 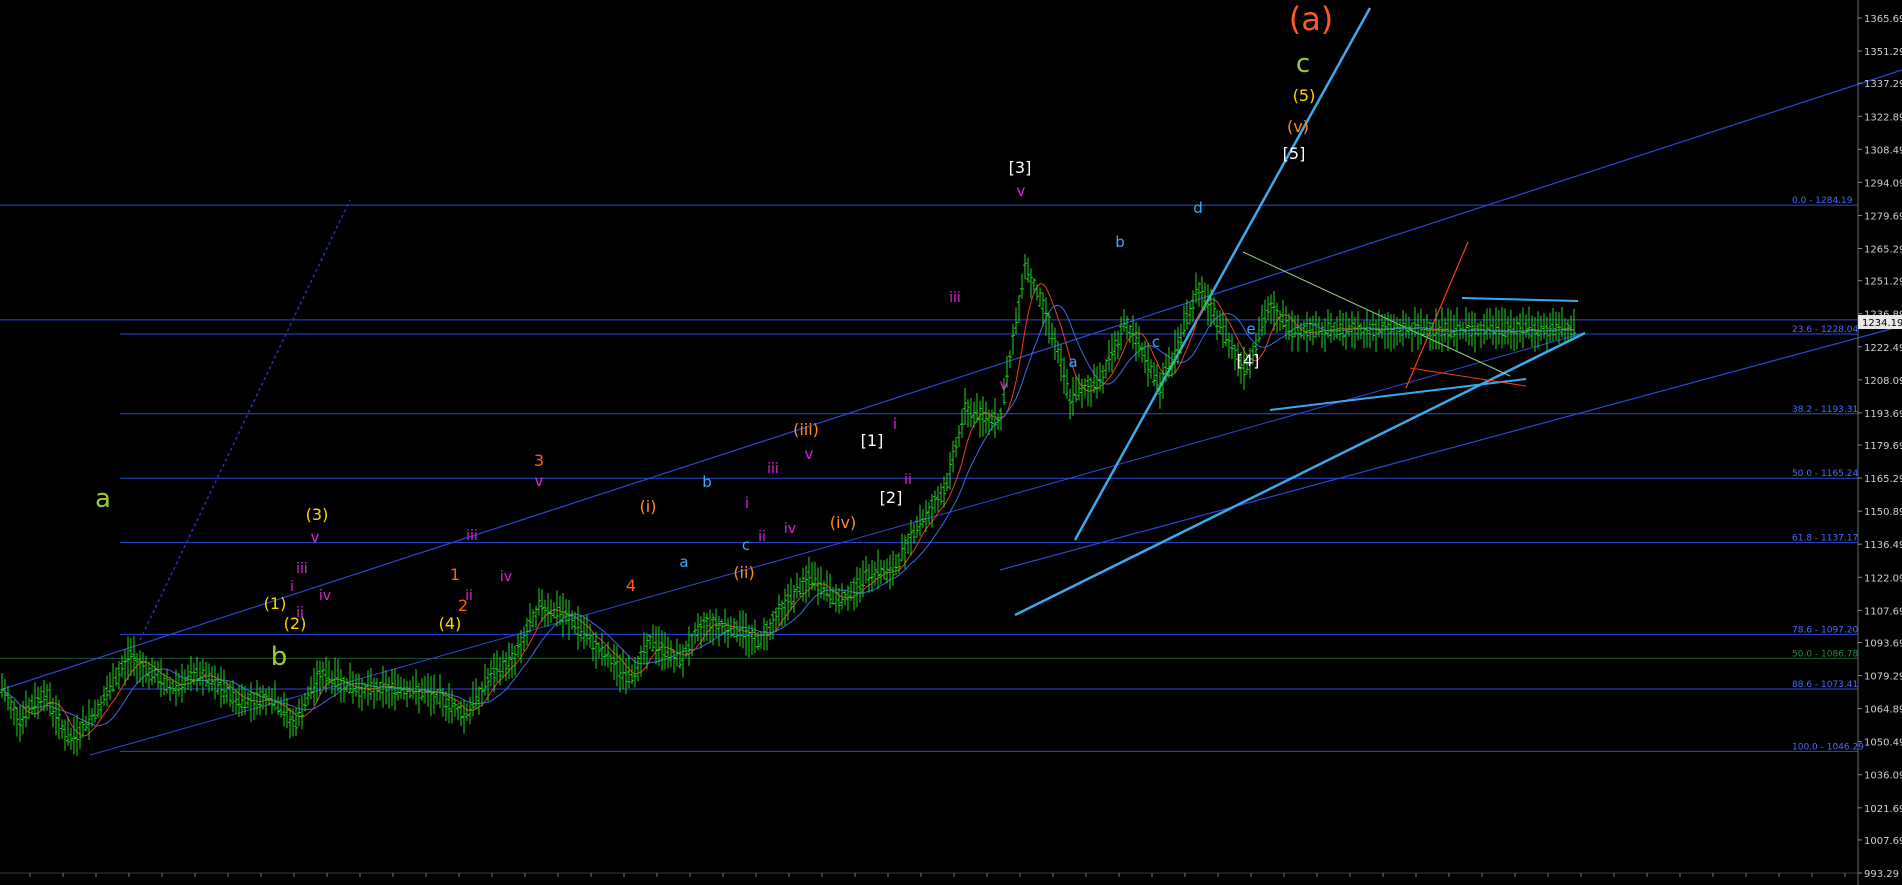 I want to click on wave-label: (2), so click(x=295, y=623).